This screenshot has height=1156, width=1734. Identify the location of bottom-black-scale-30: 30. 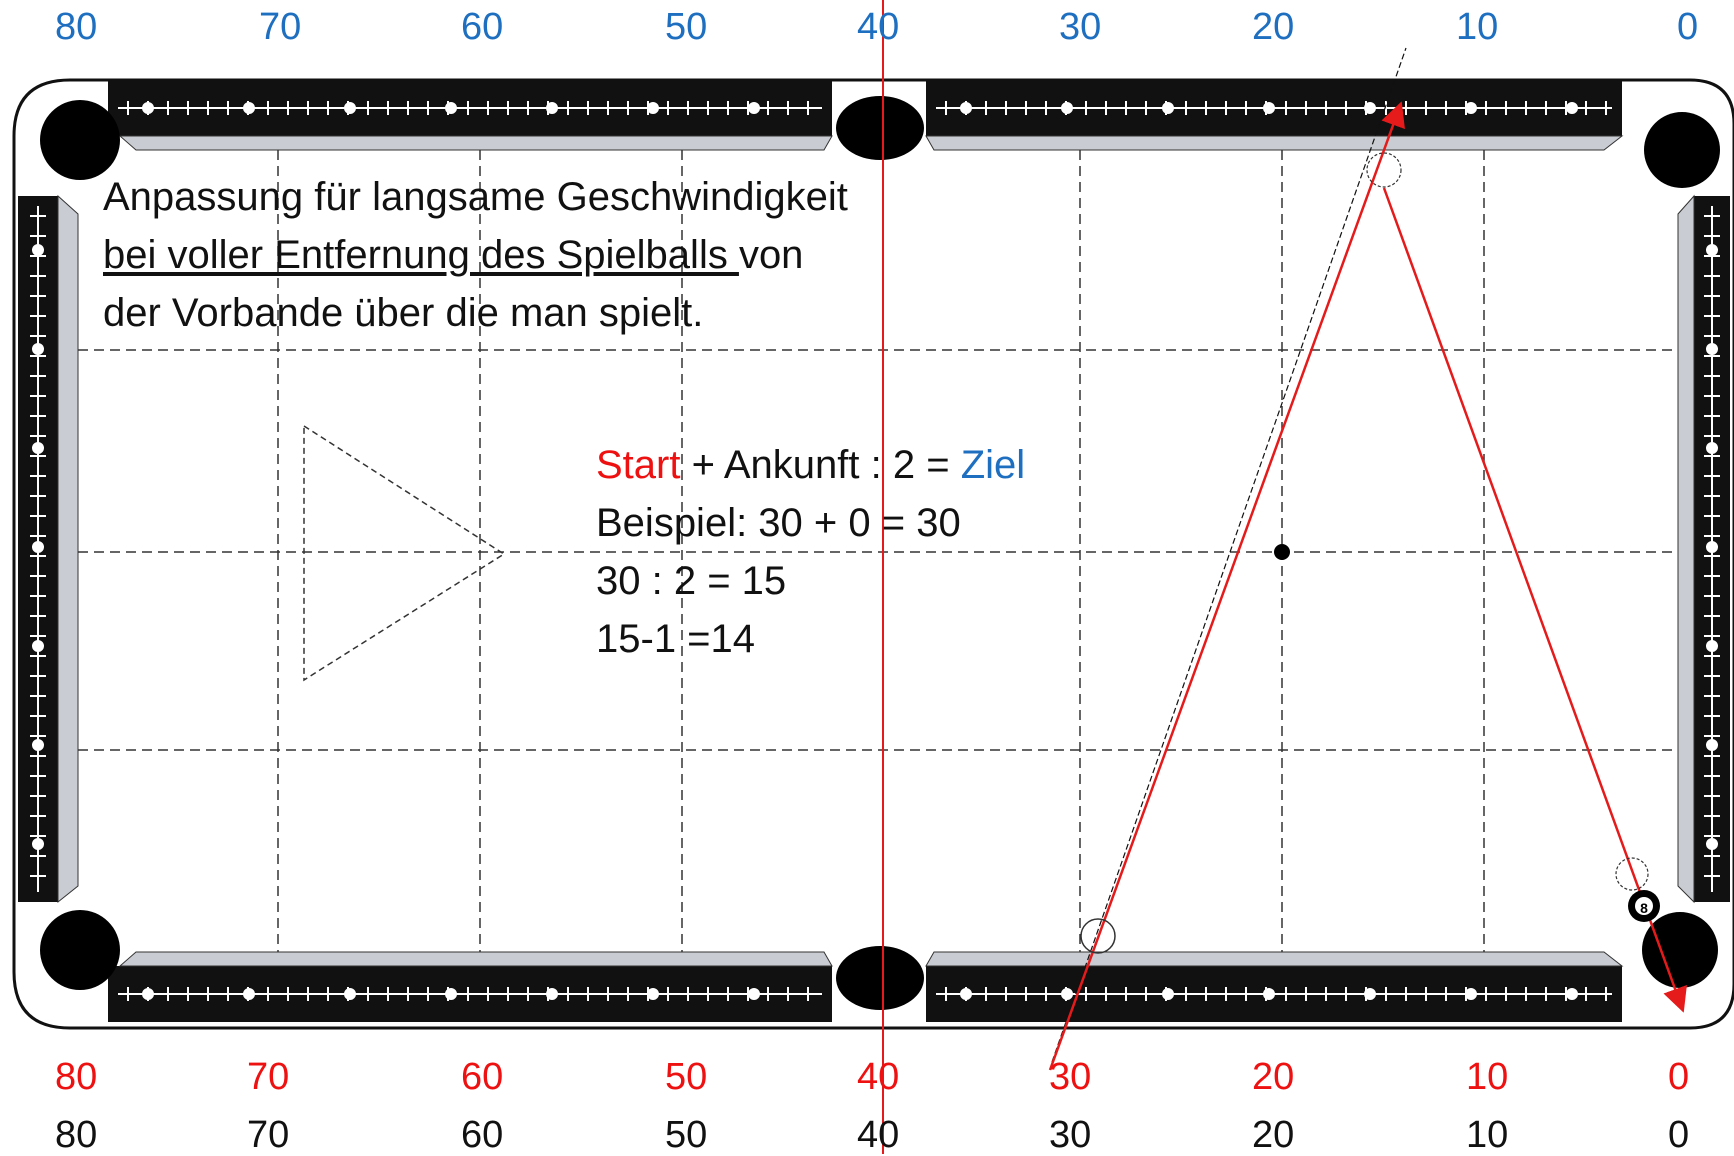
(1070, 1135).